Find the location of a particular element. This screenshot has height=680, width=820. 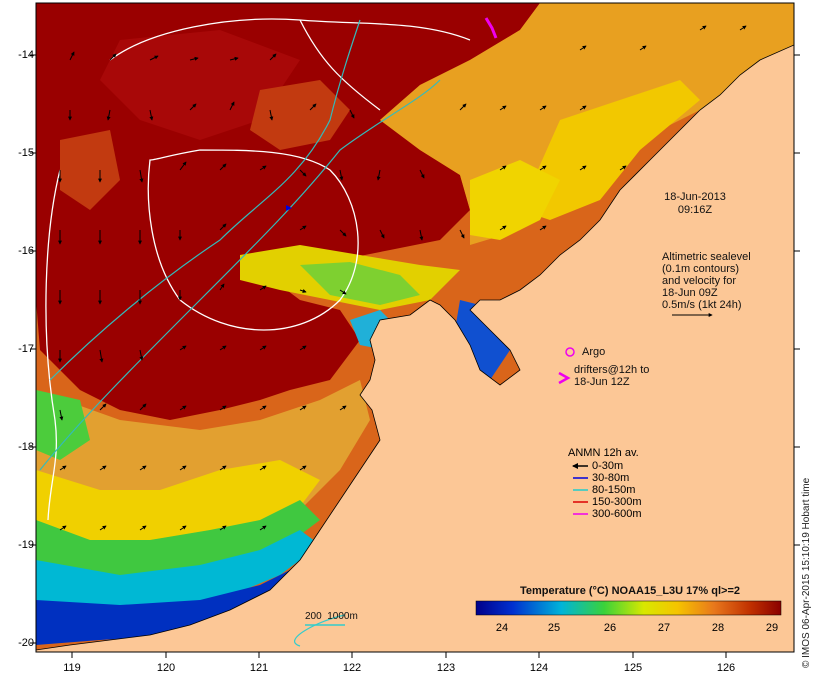

colorbar-tick: 24 is located at coordinates (502, 628).